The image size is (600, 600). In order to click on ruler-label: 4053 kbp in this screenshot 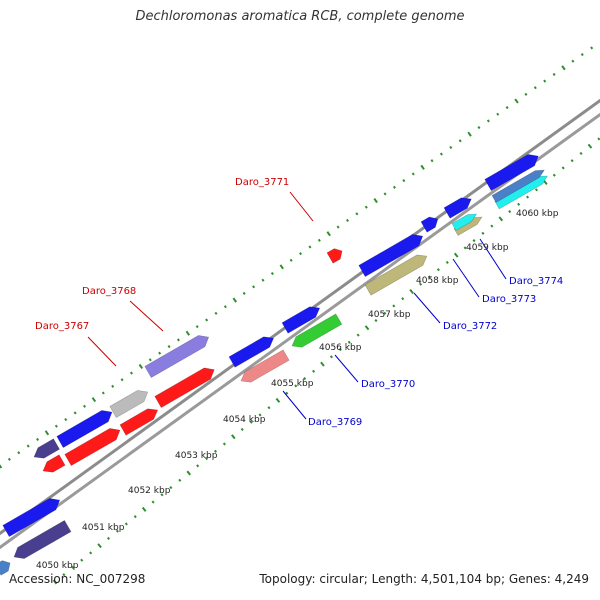, I will do `click(196, 456)`.